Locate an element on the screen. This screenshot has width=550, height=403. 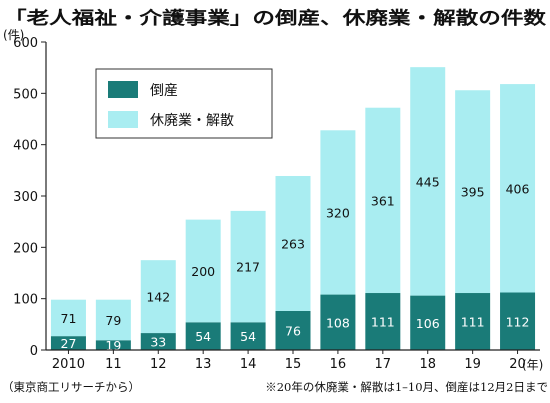
legend-label-bankruptcy: 倒産 is located at coordinates (164, 91).